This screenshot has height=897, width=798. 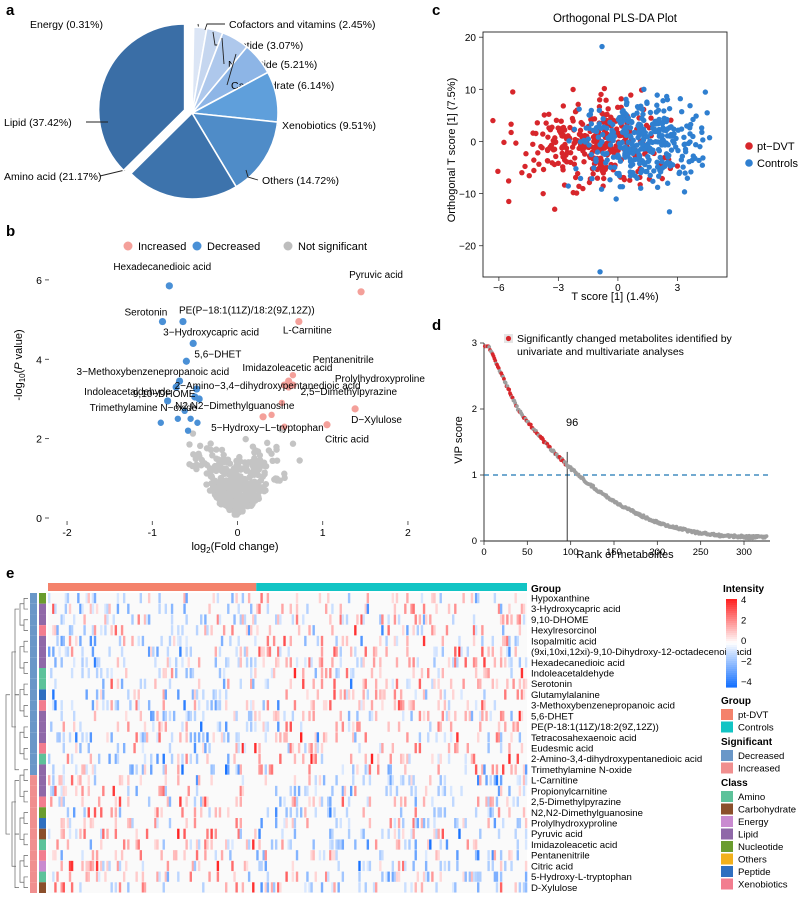 What do you see at coordinates (10, 231) in the screenshot?
I see `panel-label-b: b` at bounding box center [10, 231].